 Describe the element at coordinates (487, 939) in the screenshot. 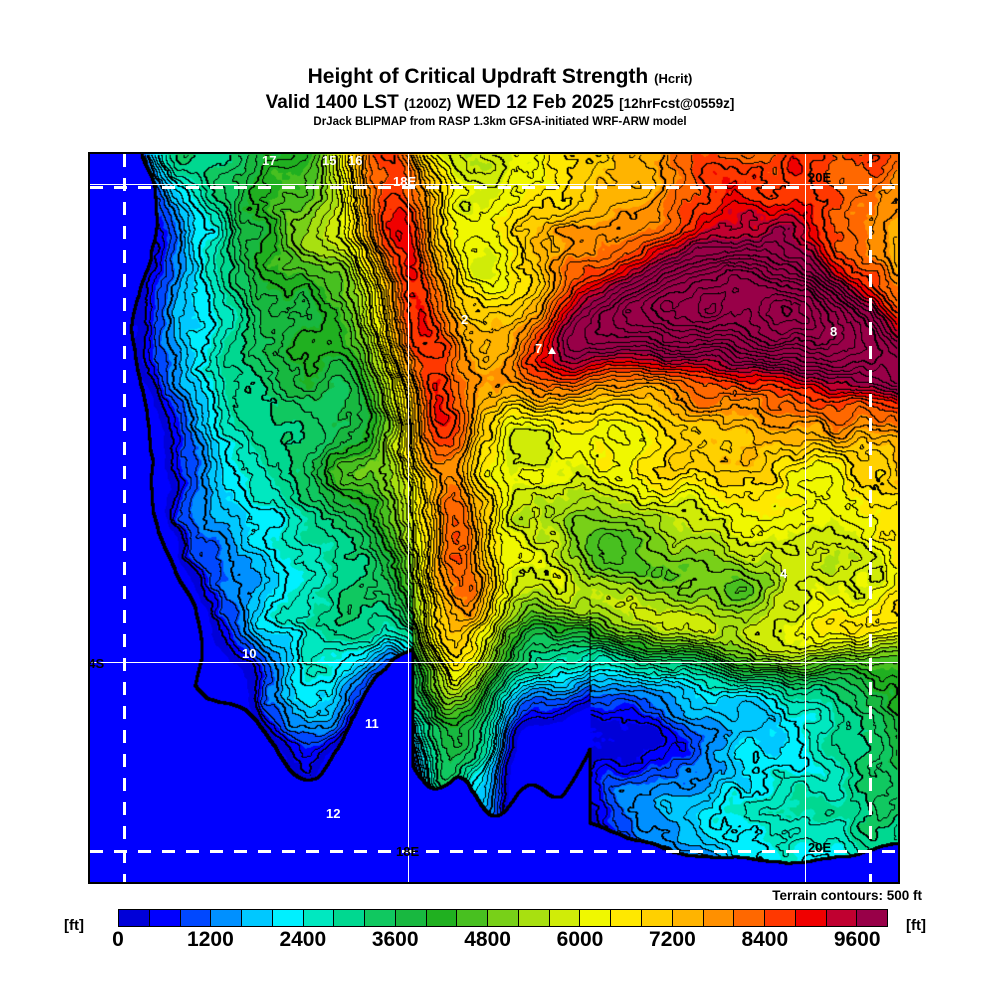

I see `colorbar-tick-label: 4800` at that location.